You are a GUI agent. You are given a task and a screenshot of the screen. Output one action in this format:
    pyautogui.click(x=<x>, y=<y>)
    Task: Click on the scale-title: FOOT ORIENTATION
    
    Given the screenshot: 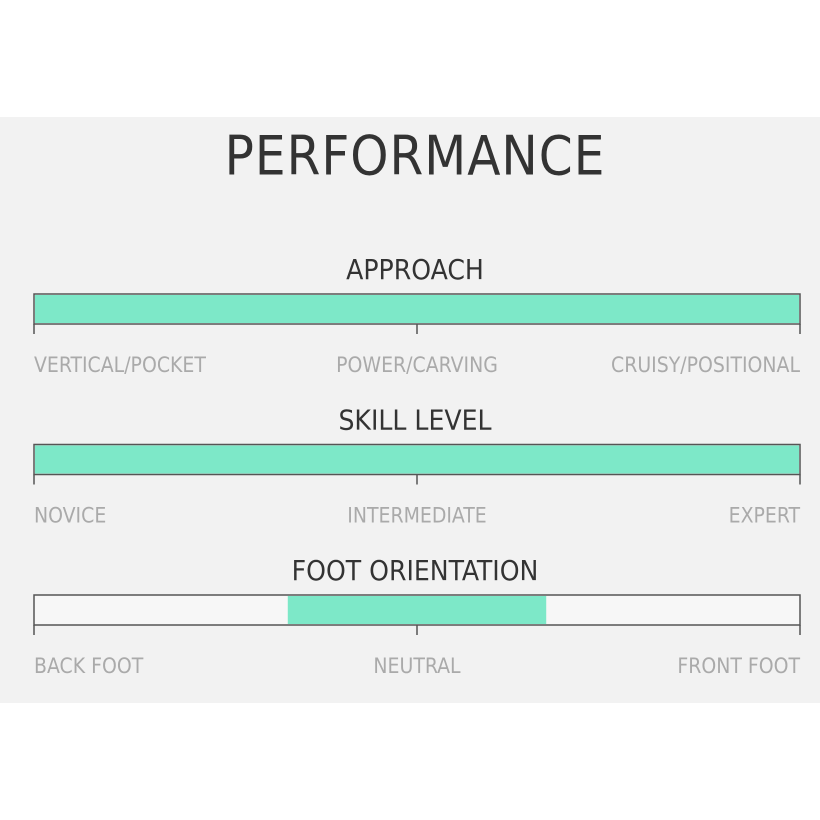 What is the action you would take?
    pyautogui.click(x=415, y=570)
    